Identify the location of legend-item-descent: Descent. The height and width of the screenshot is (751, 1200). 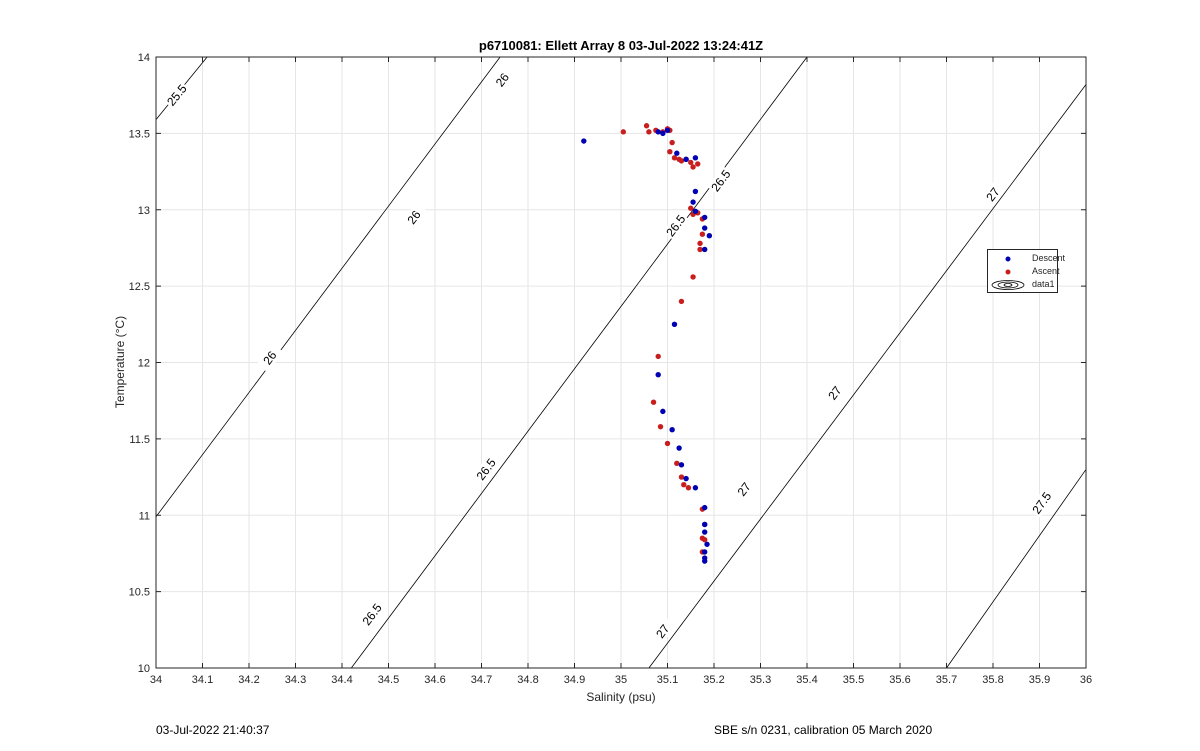
(1026, 258).